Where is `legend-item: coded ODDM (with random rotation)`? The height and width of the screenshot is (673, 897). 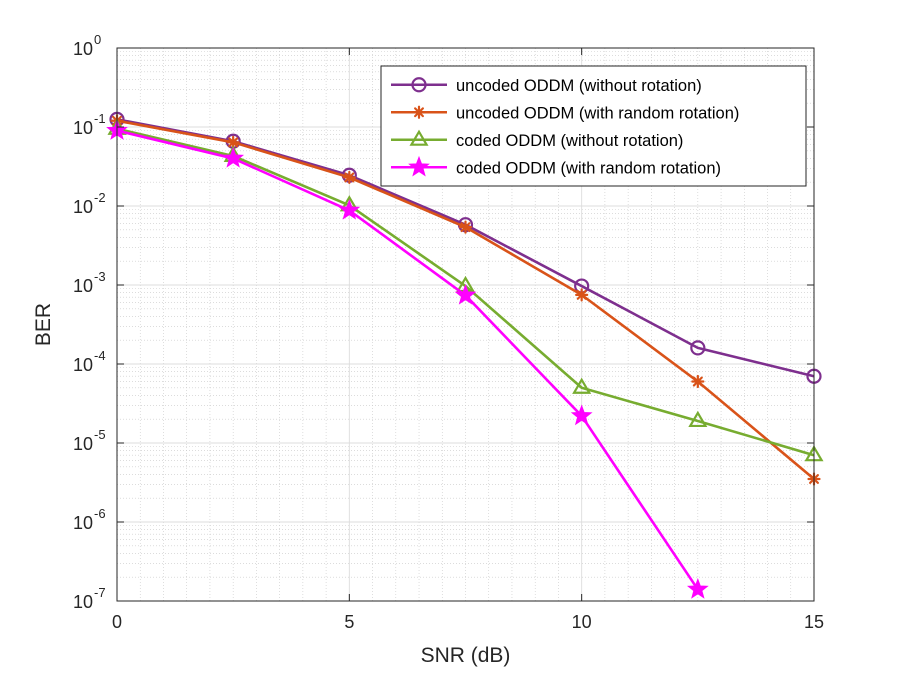
legend-item: coded ODDM (with random rotation) is located at coordinates (556, 166).